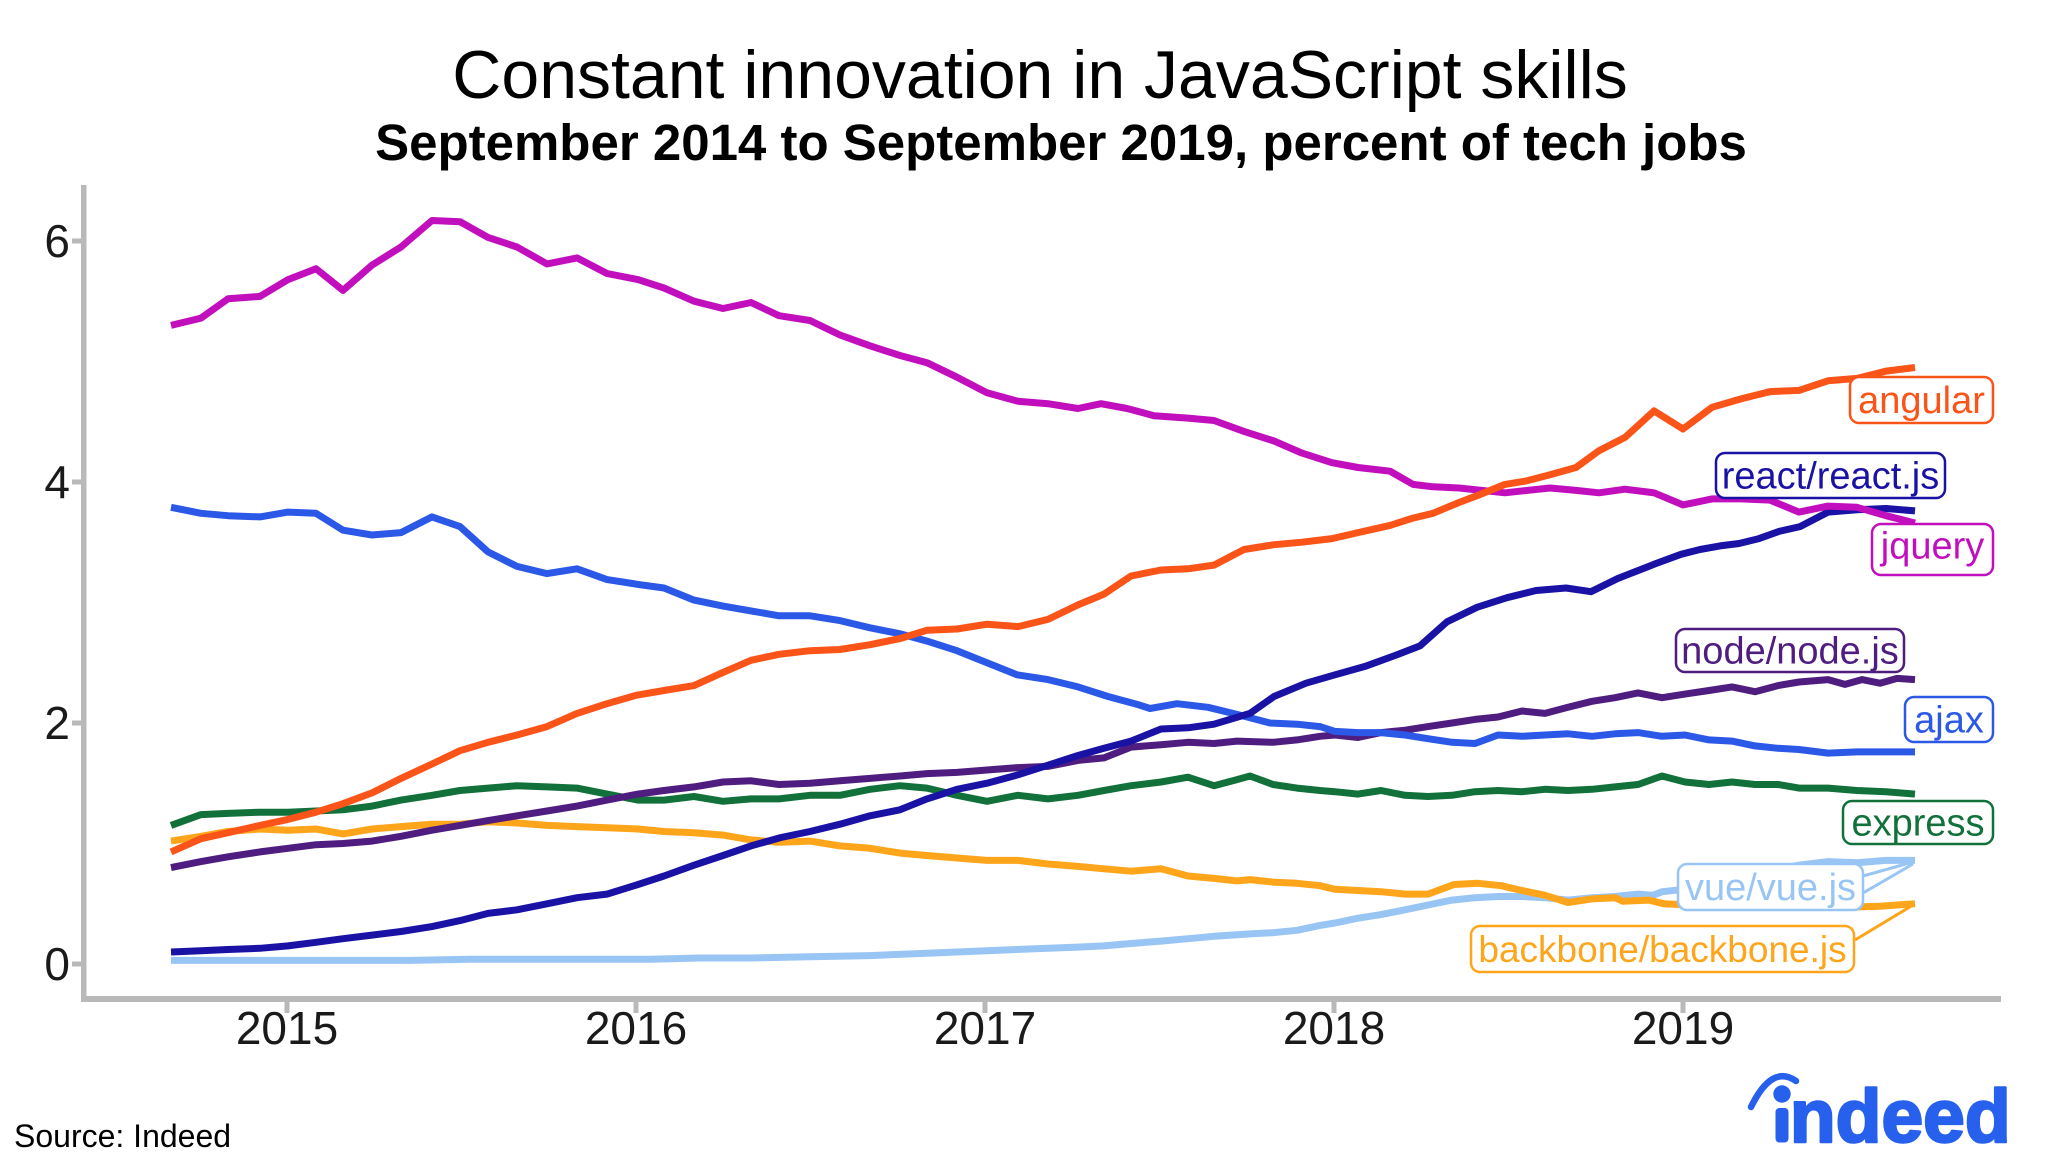 The width and height of the screenshot is (2048, 1164). Describe the element at coordinates (1334, 1028) in the screenshot. I see `svg-text: 2018` at that location.